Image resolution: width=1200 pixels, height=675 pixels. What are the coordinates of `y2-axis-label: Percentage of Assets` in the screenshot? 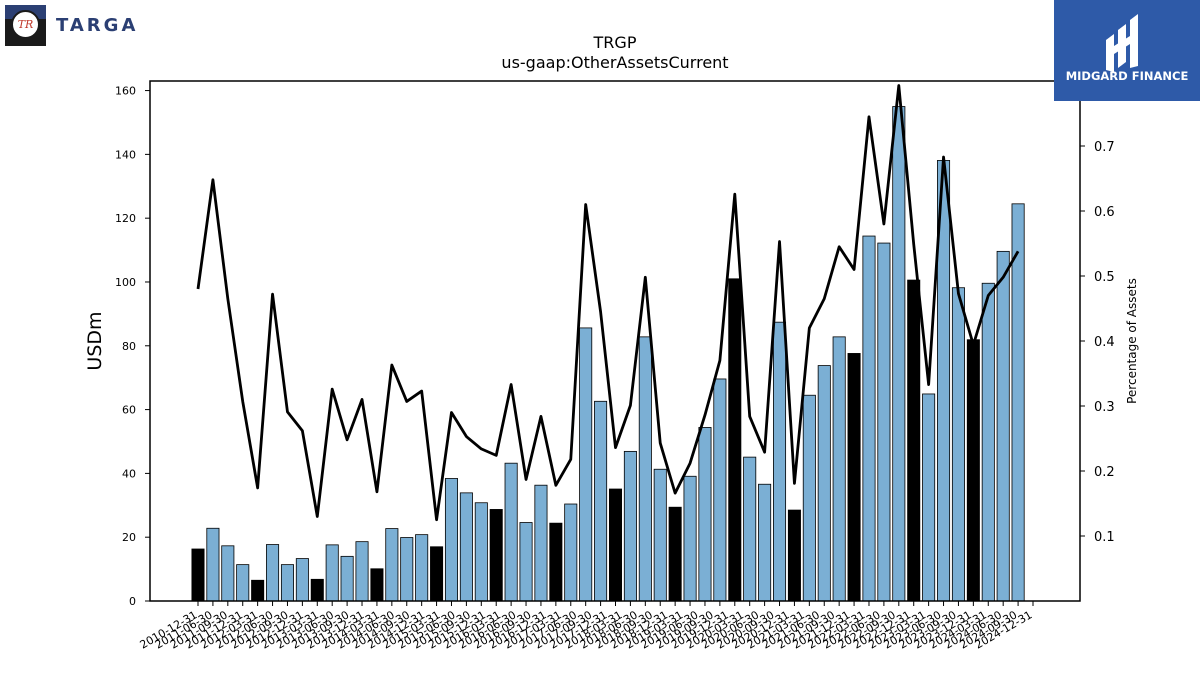 It's located at (1132, 341).